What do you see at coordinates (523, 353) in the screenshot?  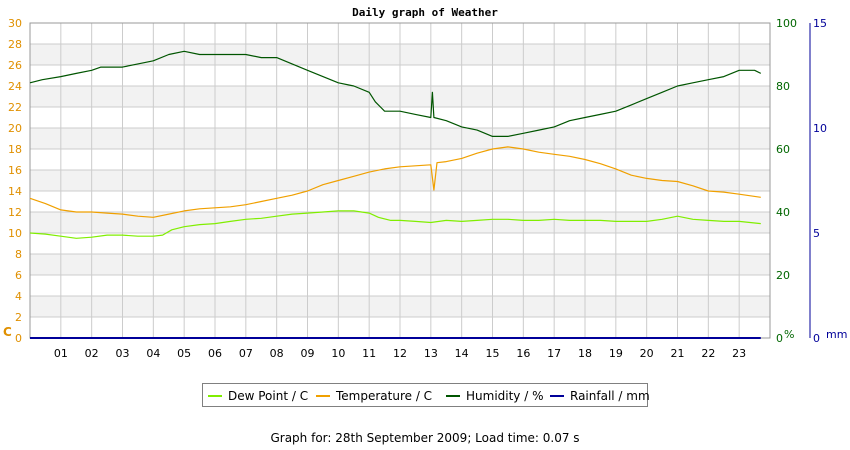 I see `x-tick-label: 16` at bounding box center [523, 353].